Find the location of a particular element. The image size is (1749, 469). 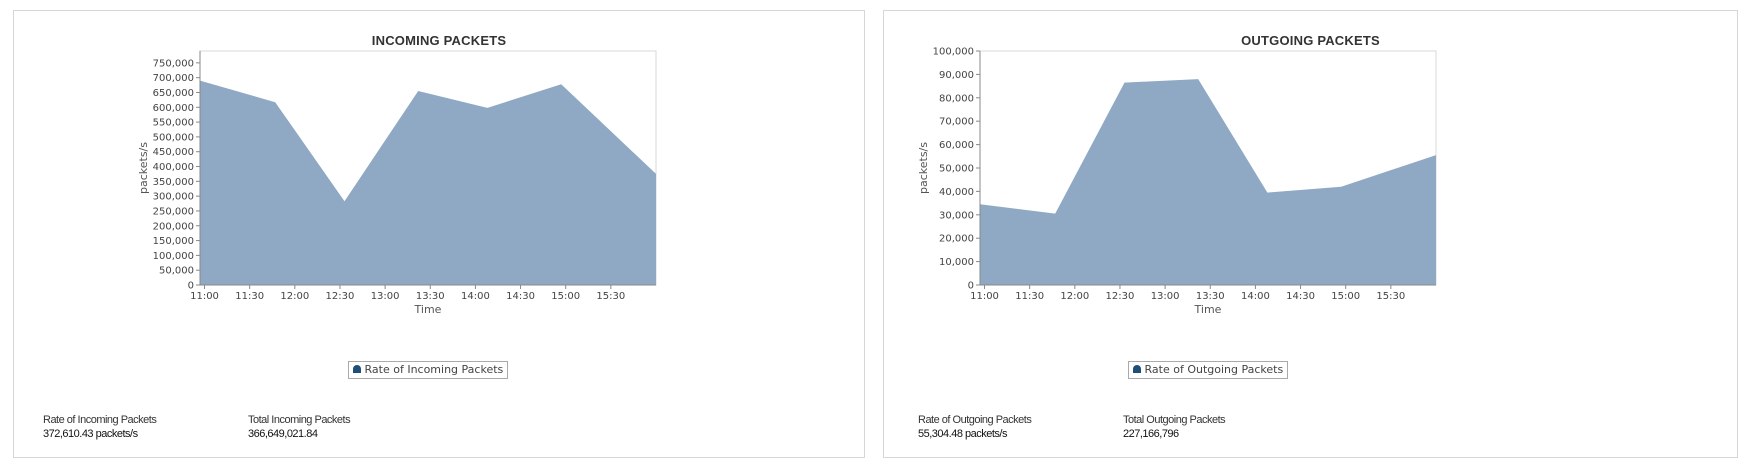

legend-label: Rate of Outgoing Packets is located at coordinates (1214, 369).